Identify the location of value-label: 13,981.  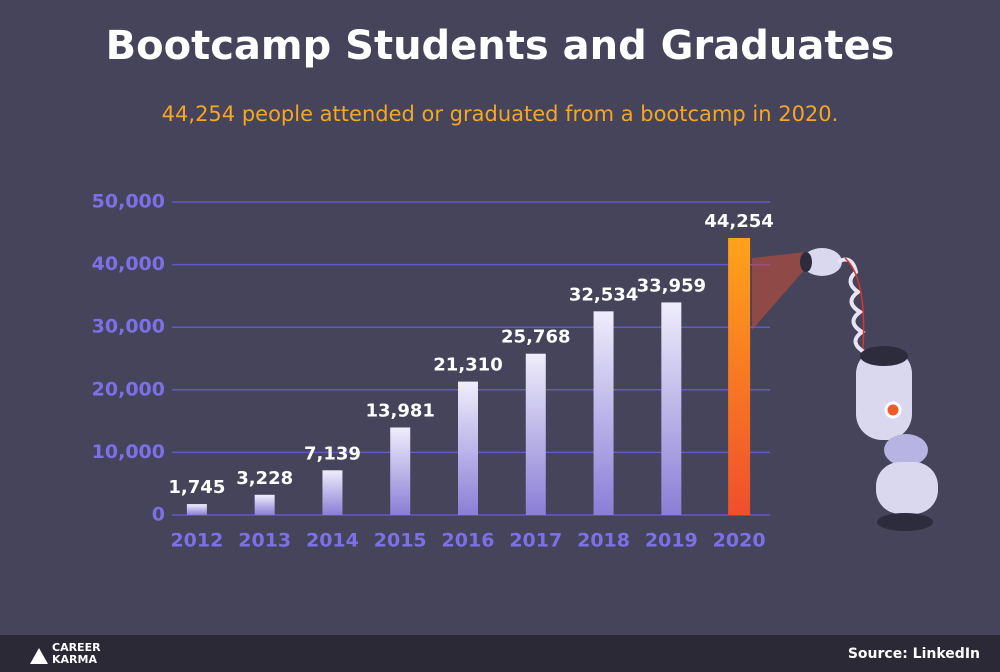
(399, 410).